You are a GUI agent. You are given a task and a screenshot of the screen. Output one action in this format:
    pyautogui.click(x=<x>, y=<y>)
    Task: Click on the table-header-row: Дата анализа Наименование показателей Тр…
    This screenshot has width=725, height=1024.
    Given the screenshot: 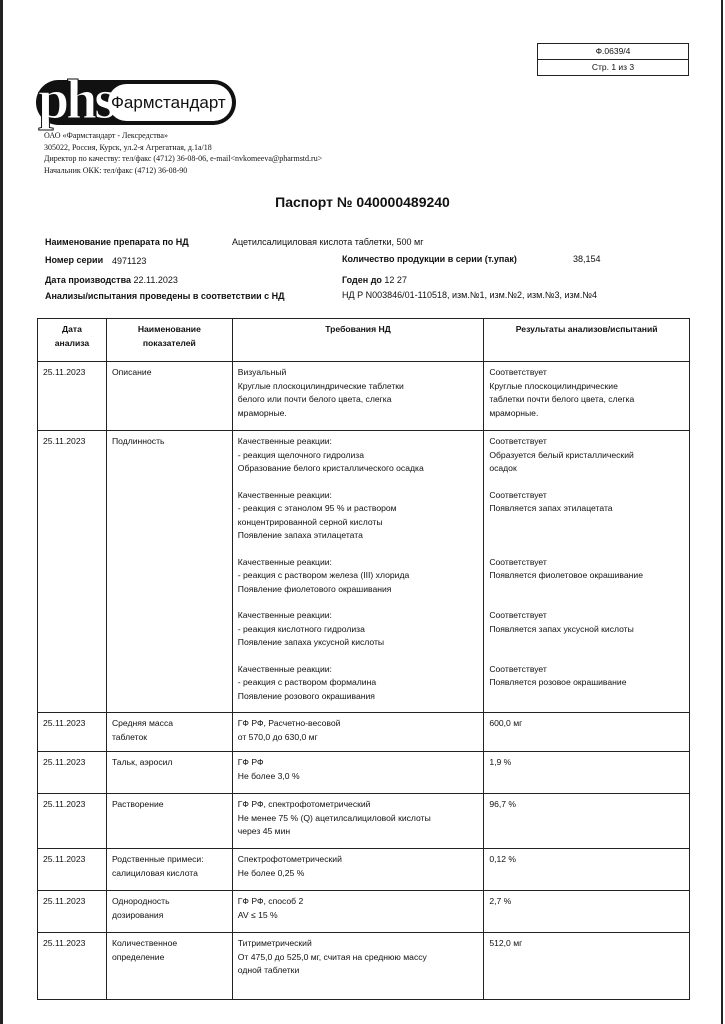 What is the action you would take?
    pyautogui.click(x=363, y=340)
    